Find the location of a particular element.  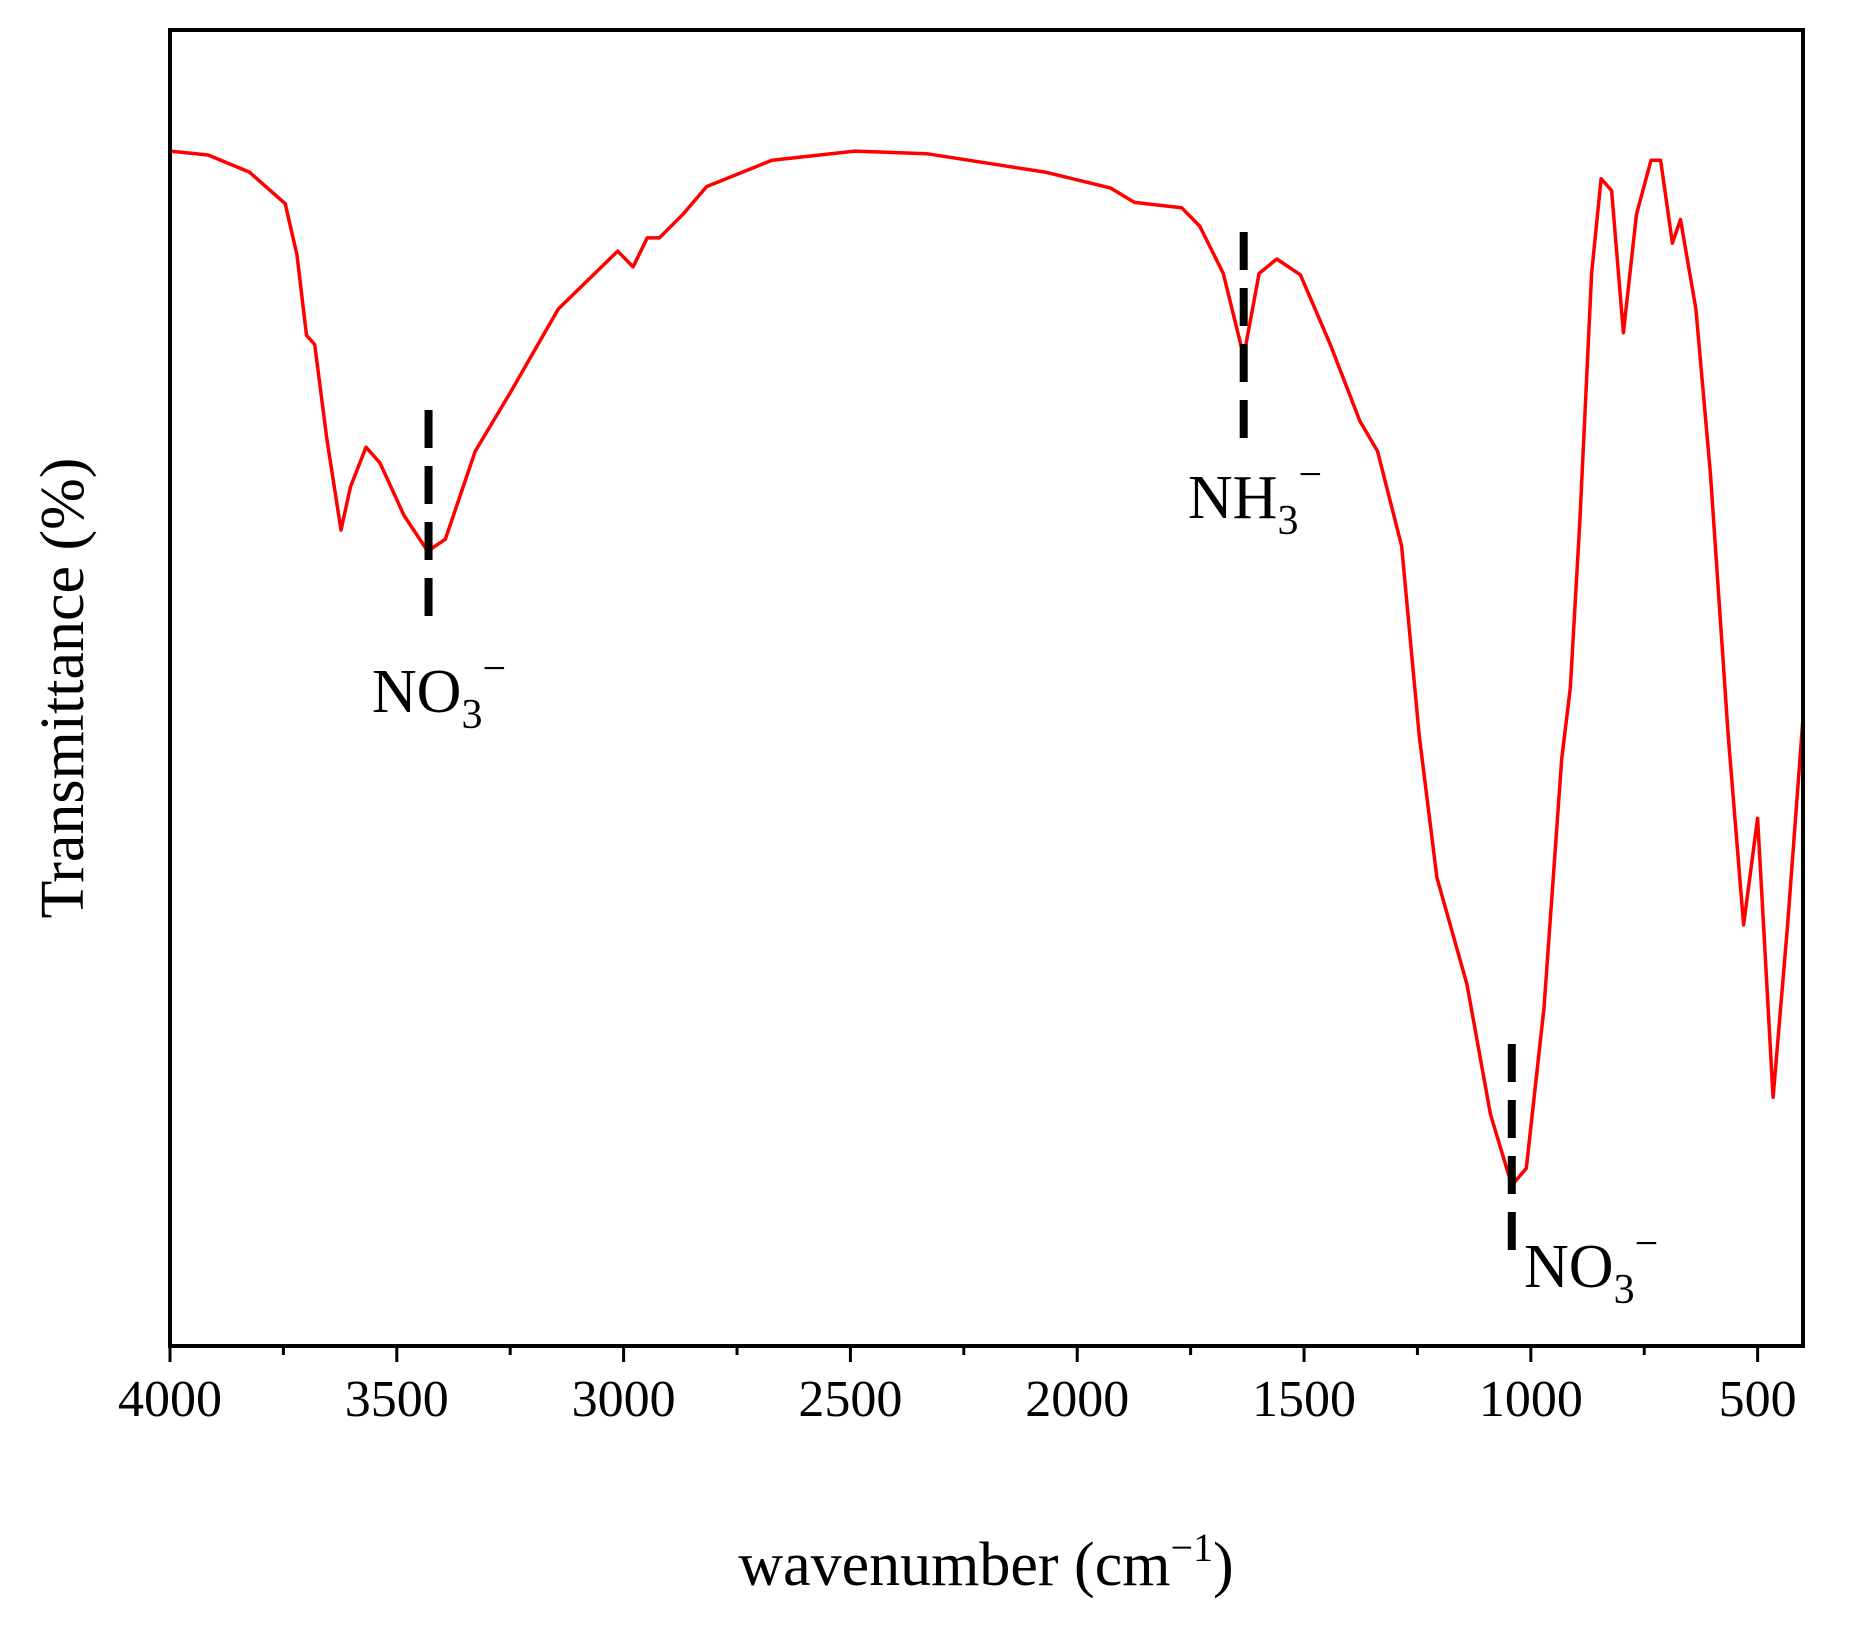

x-tick-label: 3500 is located at coordinates (397, 1399).